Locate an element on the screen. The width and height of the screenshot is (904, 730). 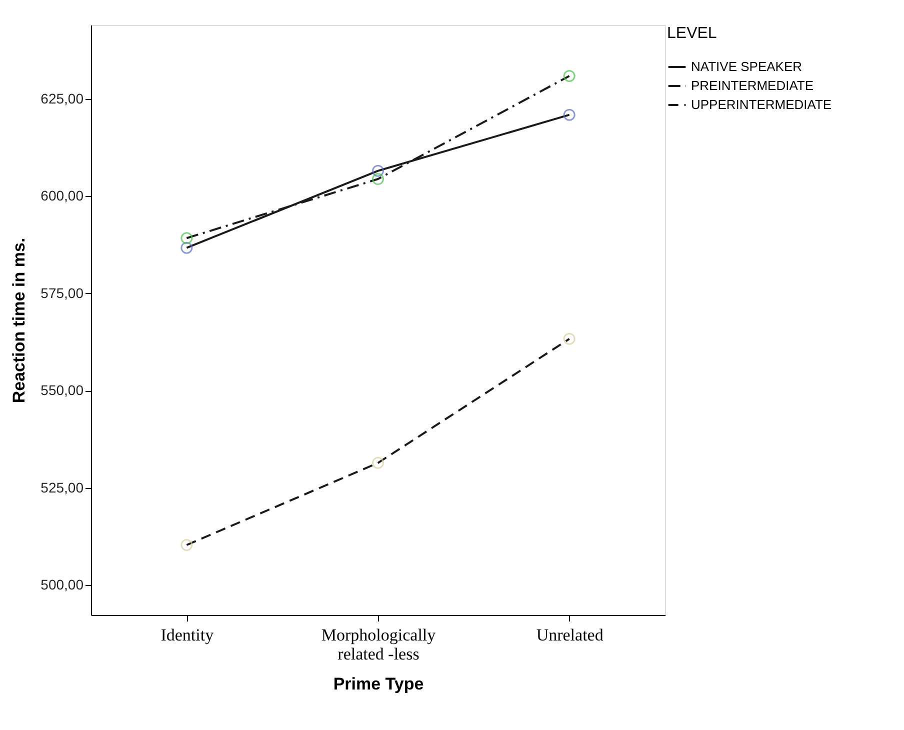
x-axis-title: Prime Type is located at coordinates (378, 684).